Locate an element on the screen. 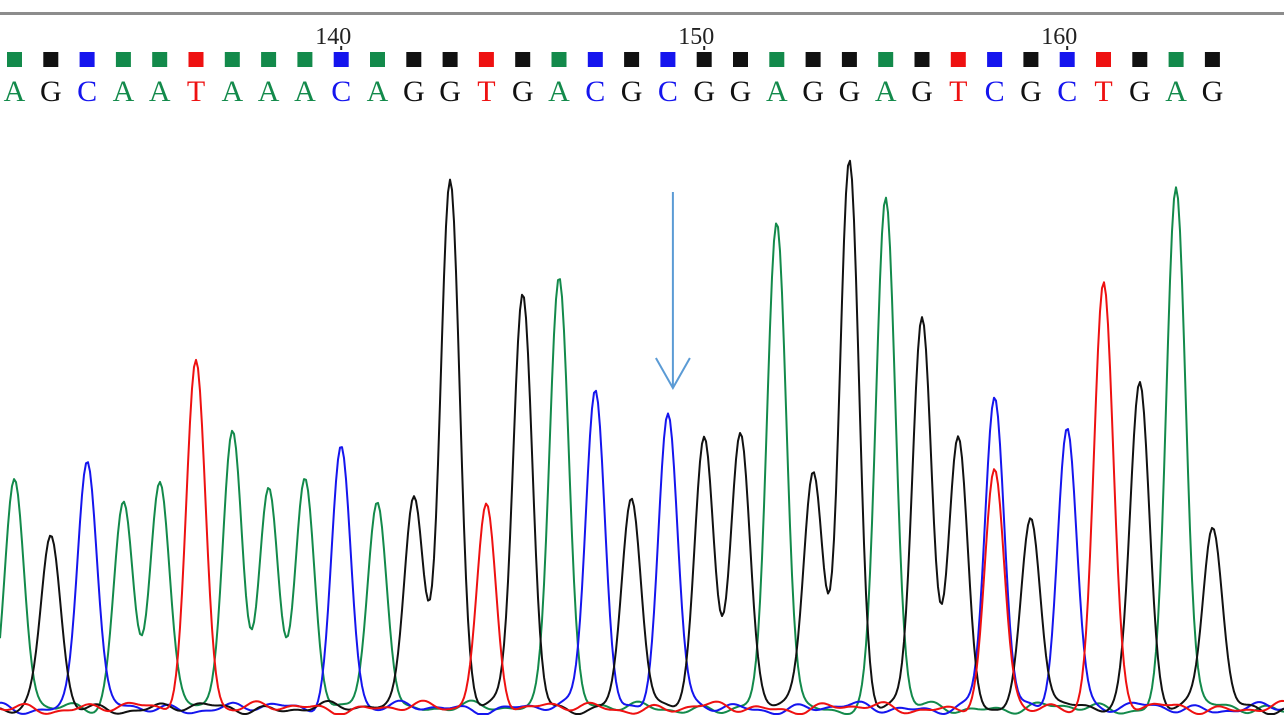 This screenshot has height=717, width=1284. annotation-arrow is located at coordinates (673, 291).